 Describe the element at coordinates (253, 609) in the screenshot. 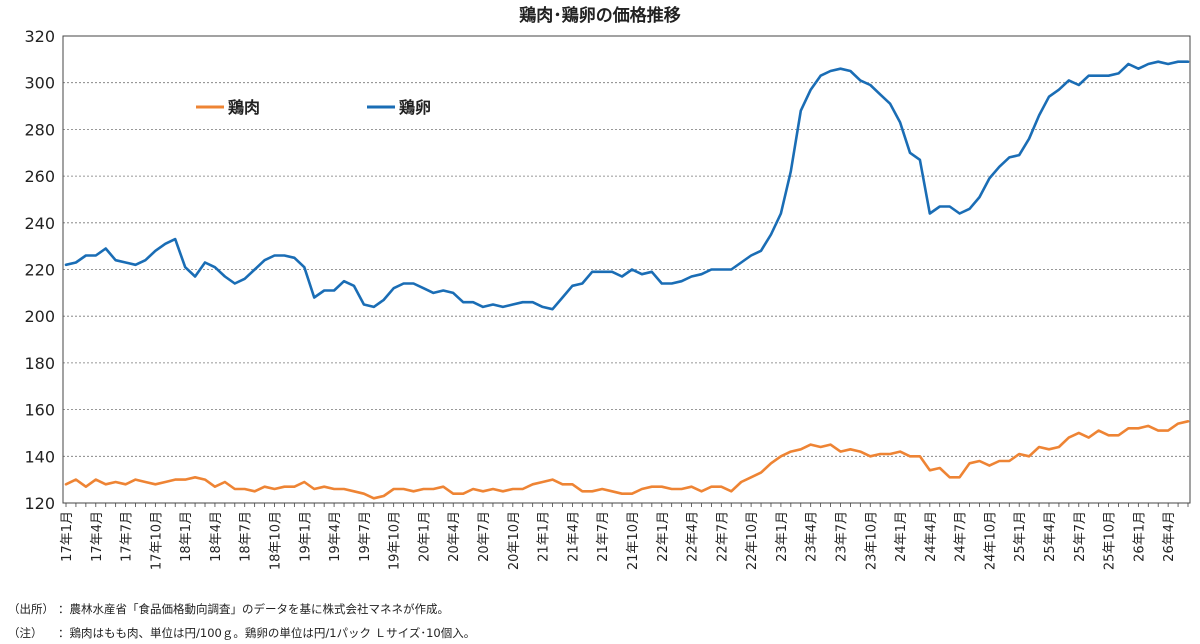

I see `source-note-text: ：農林水産省「食品価格動向調査」のデータを基に株式会社マネネが作成。` at that location.